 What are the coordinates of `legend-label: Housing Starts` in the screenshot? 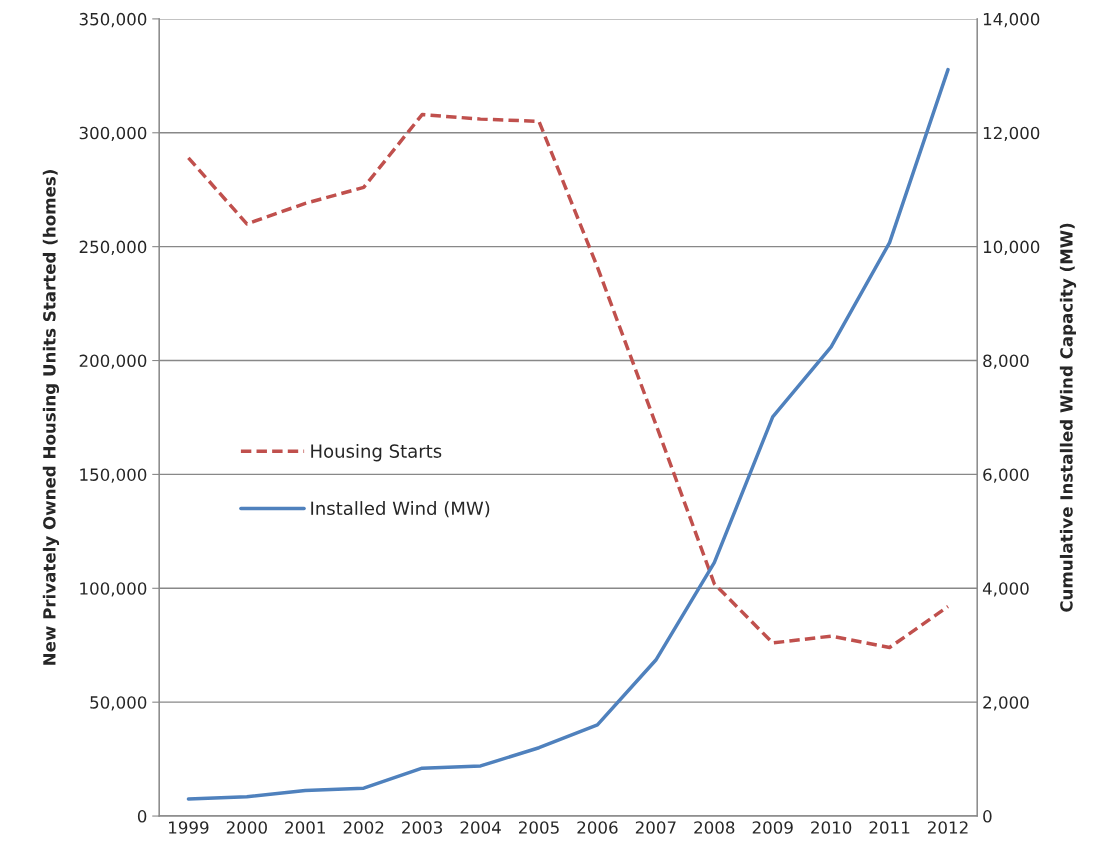 It's located at (376, 452).